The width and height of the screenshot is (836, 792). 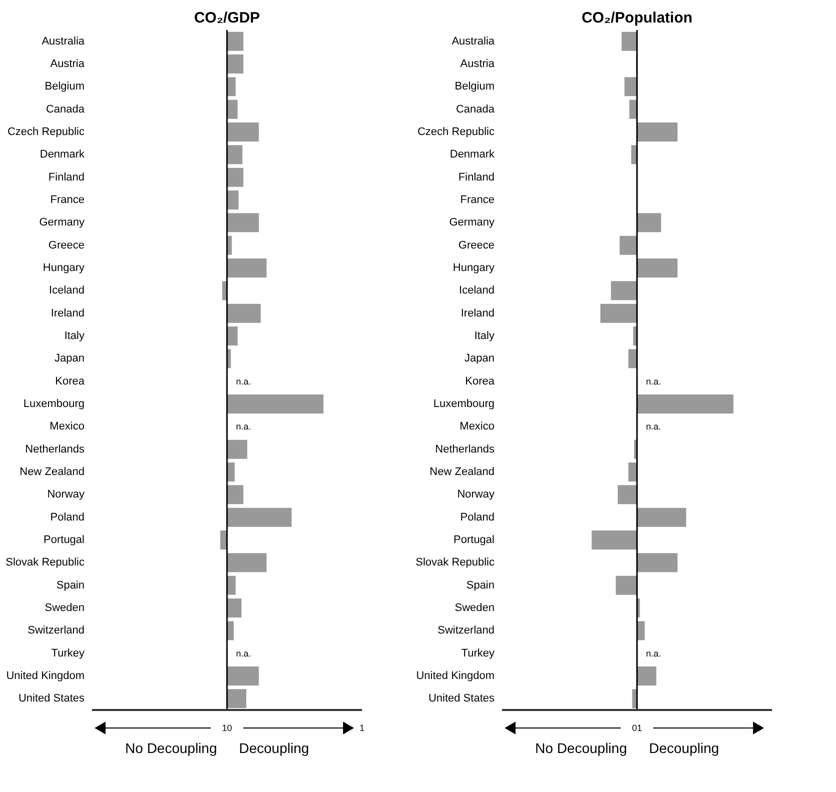 What do you see at coordinates (362, 728) in the screenshot?
I see `text: 1` at bounding box center [362, 728].